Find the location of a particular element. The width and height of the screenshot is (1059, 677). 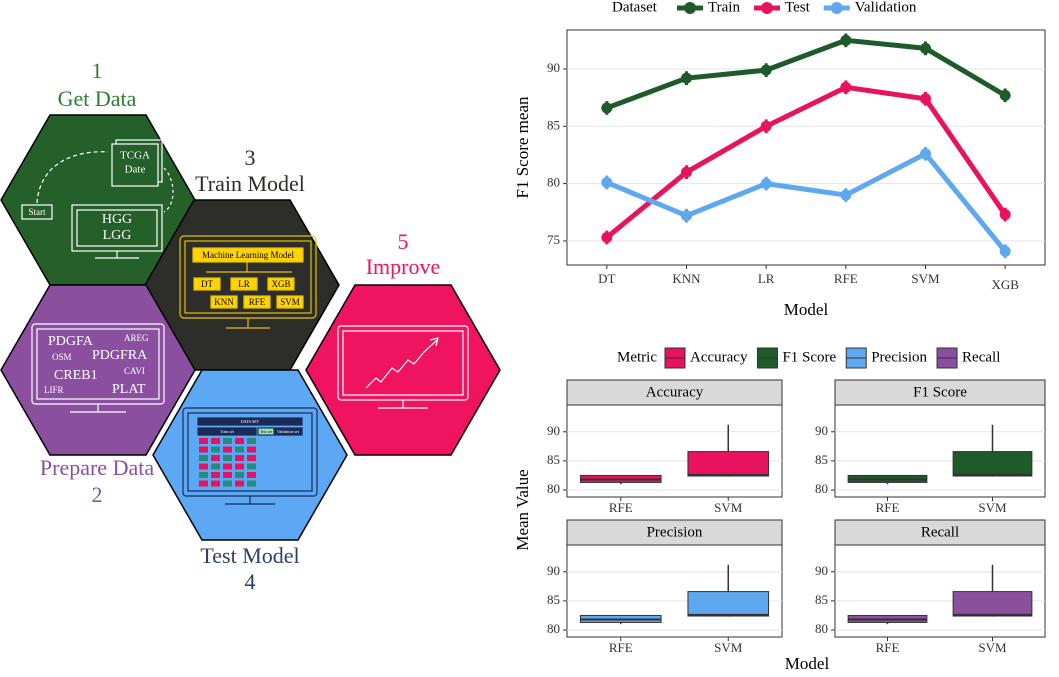

step-item: LR is located at coordinates (244, 284).